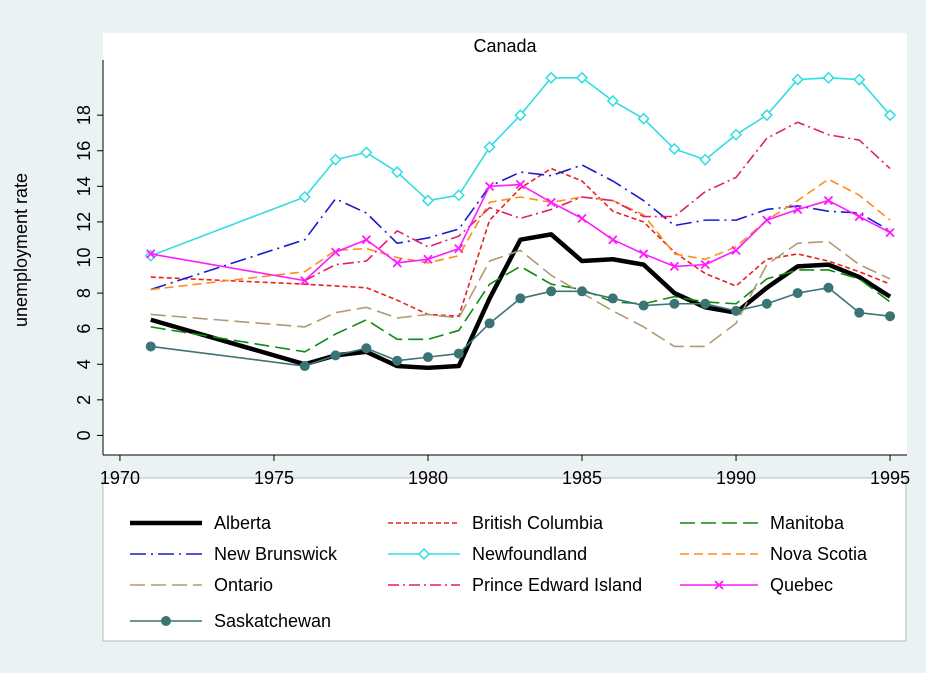 This screenshot has height=673, width=926. Describe the element at coordinates (84, 115) in the screenshot. I see `y-tick-label: 18` at that location.